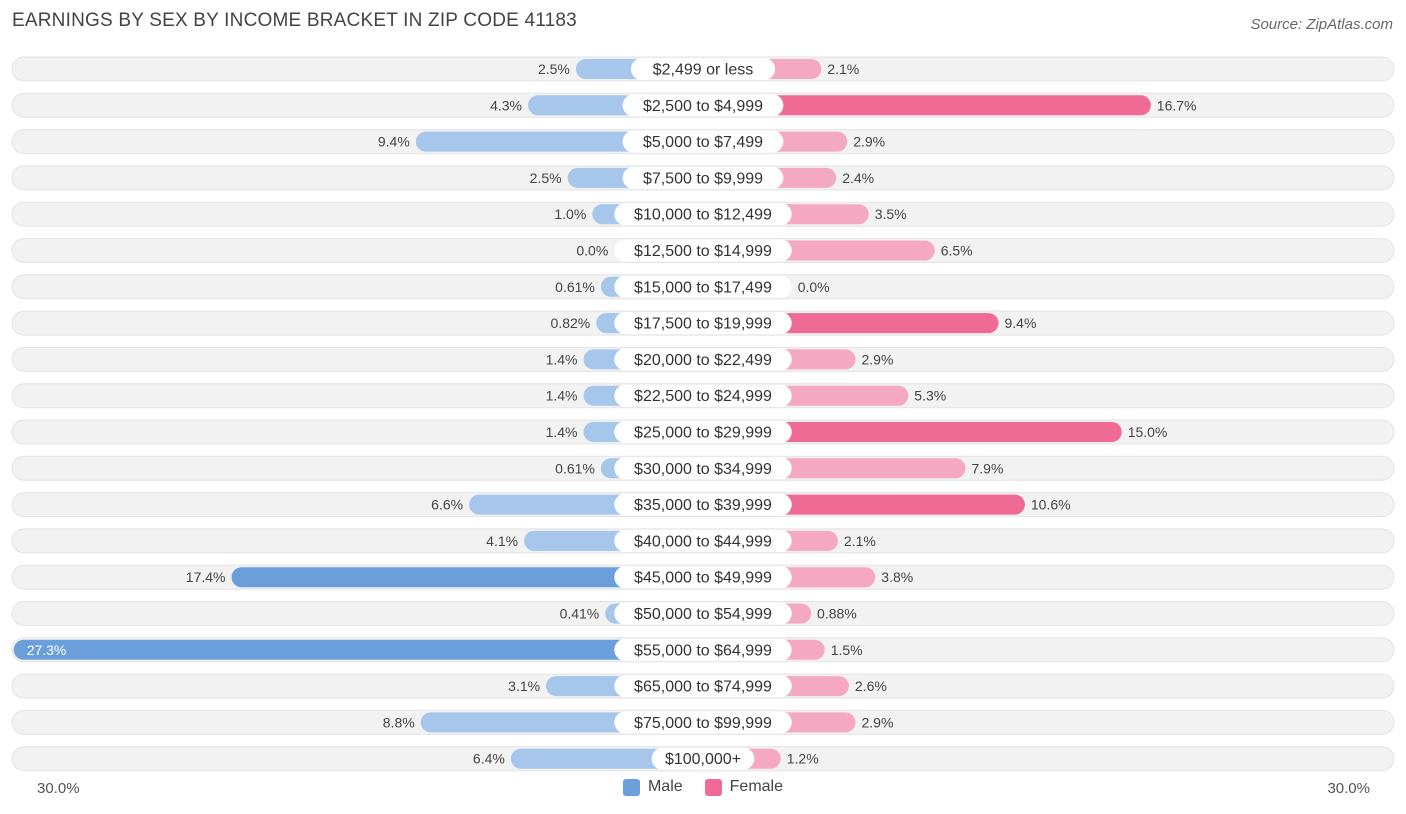 The image size is (1406, 814). What do you see at coordinates (571, 323) in the screenshot?
I see `male-value-label: 0.82%` at bounding box center [571, 323].